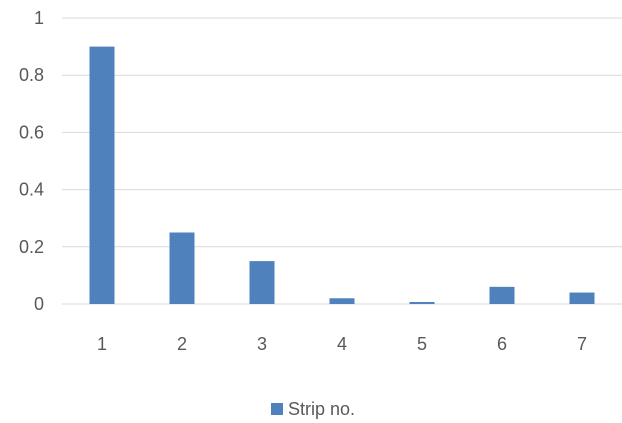 The width and height of the screenshot is (622, 423). What do you see at coordinates (182, 344) in the screenshot?
I see `x-tick-label: 2` at bounding box center [182, 344].